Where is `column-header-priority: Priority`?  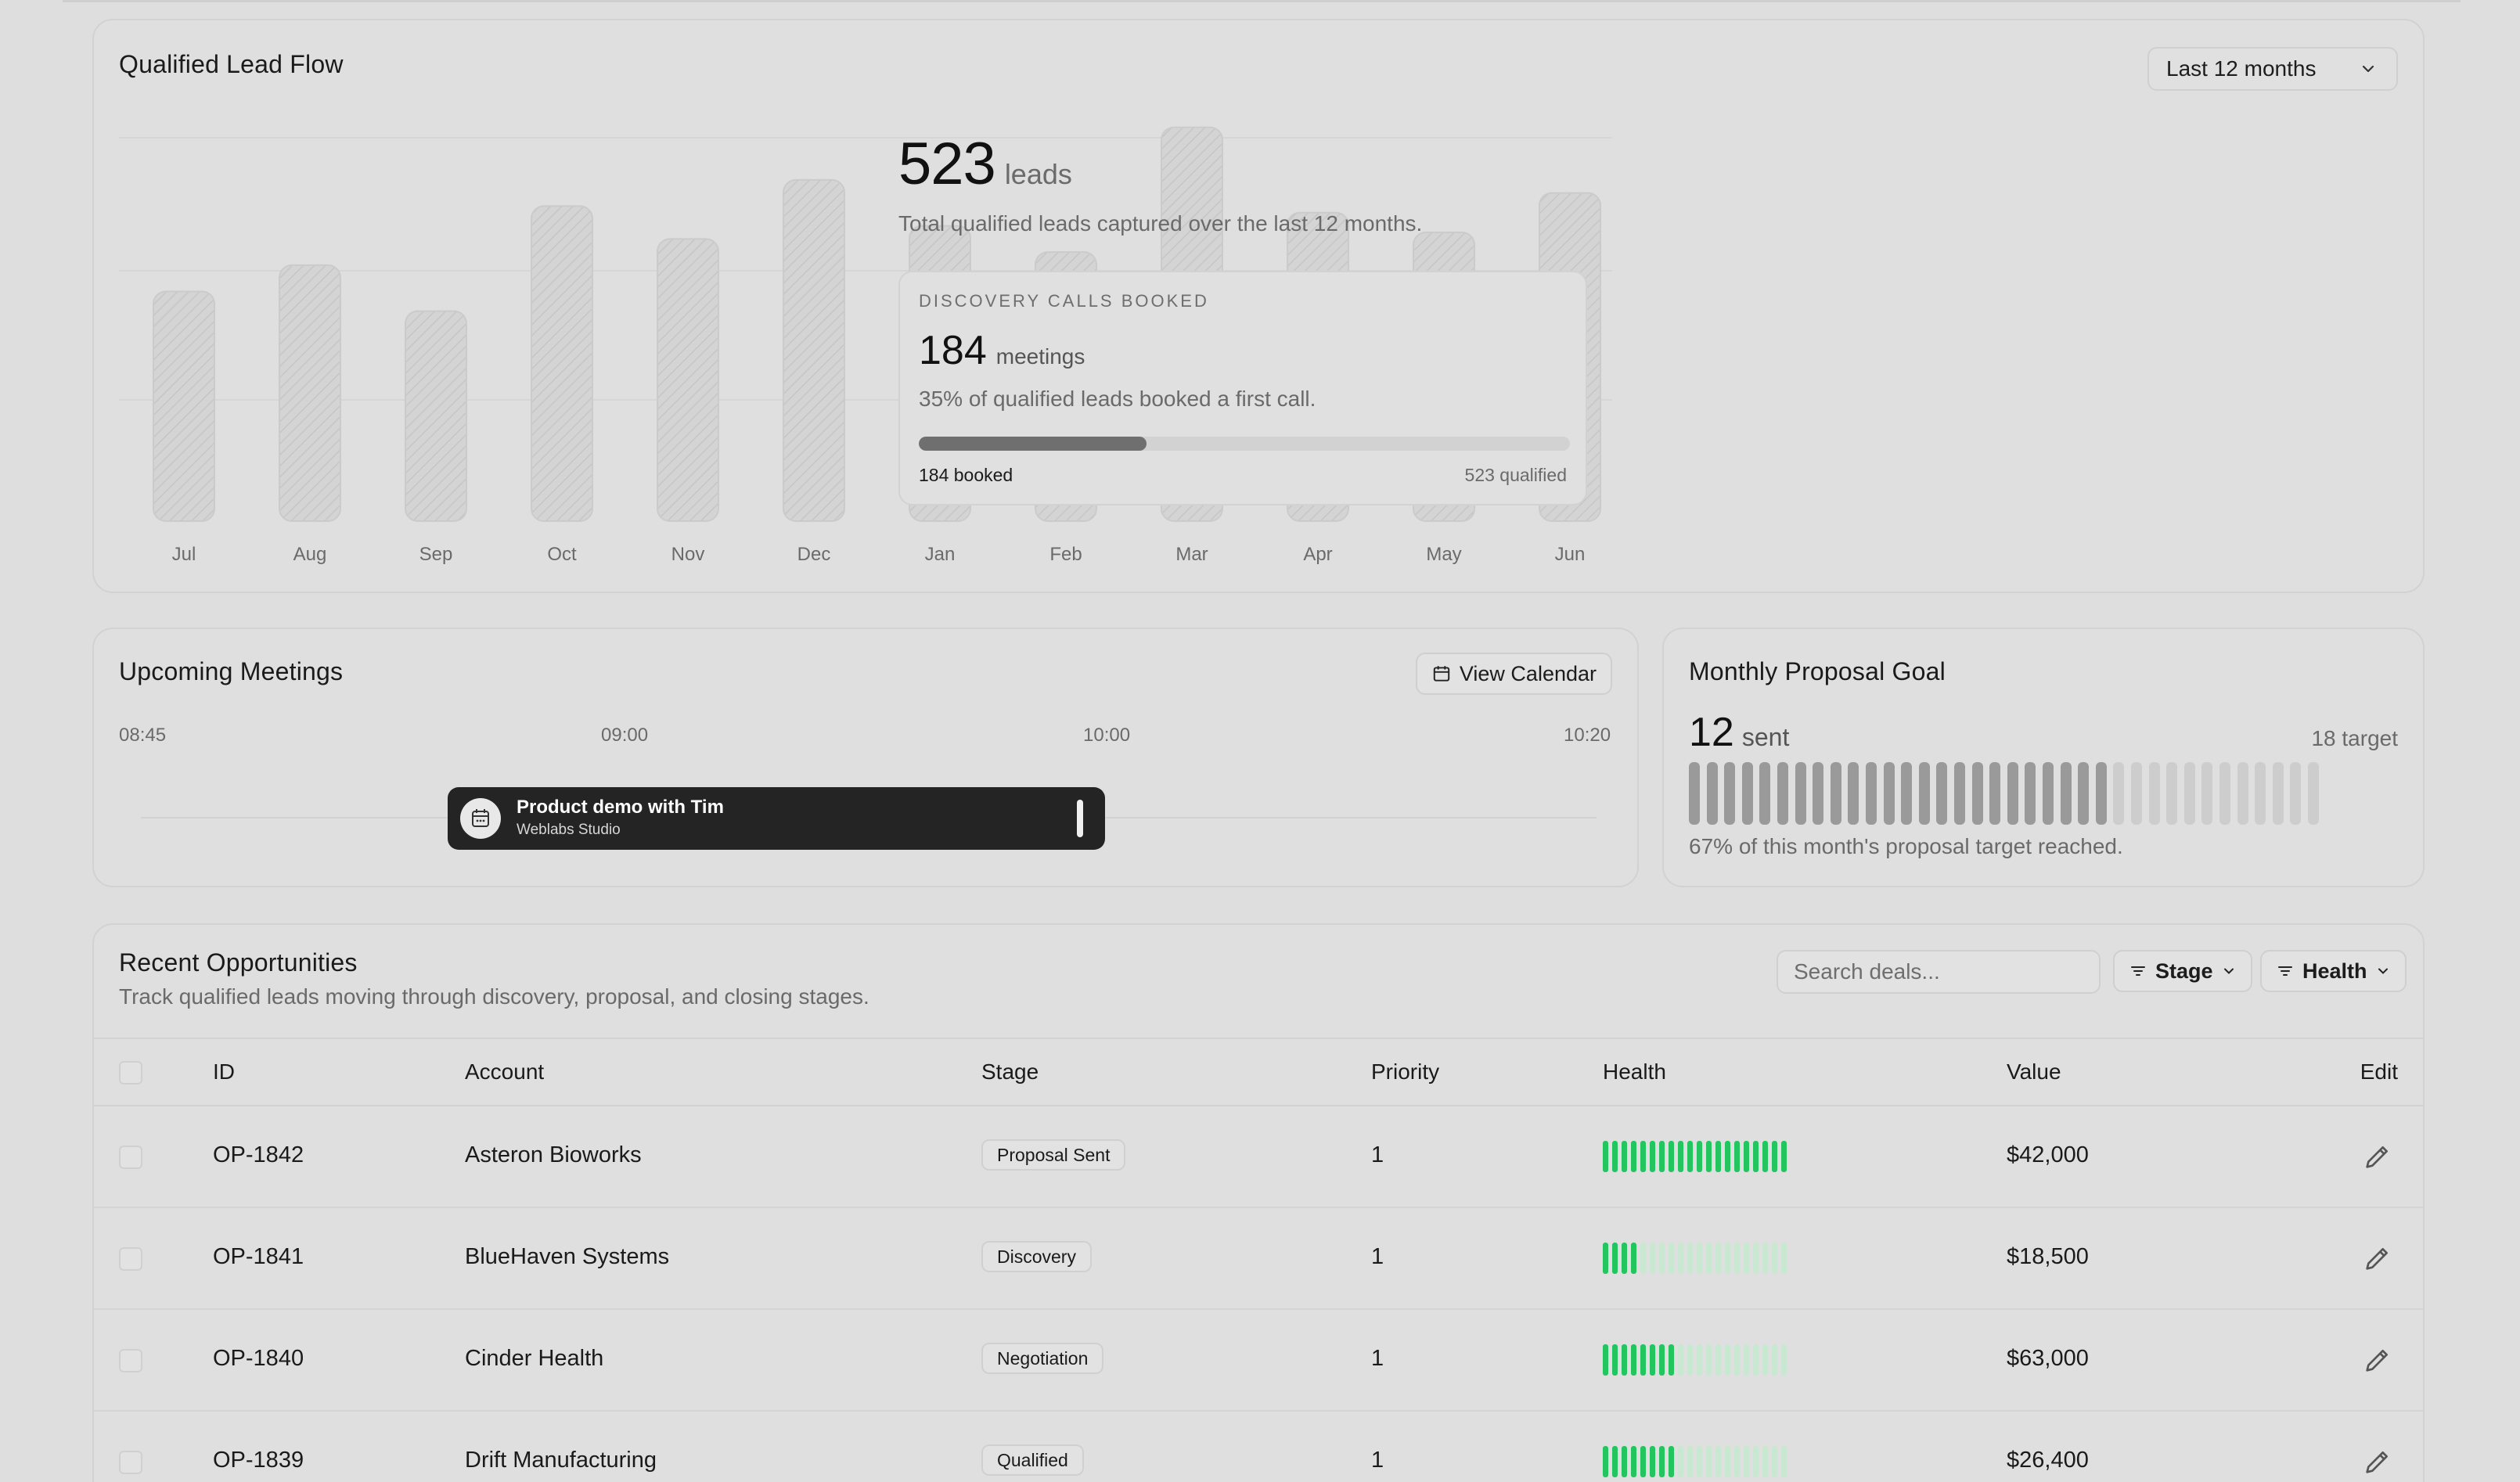
column-header-priority: Priority is located at coordinates (1405, 1071).